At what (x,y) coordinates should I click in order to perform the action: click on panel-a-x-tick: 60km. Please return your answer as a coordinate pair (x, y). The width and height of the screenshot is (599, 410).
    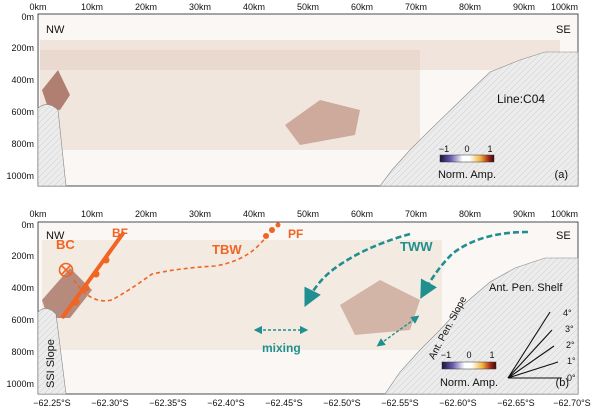
    Looking at the image, I should click on (362, 7).